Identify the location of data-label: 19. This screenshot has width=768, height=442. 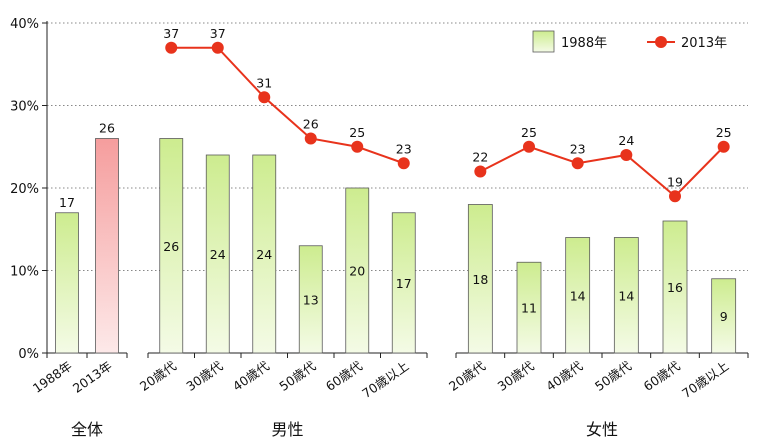
(675, 181).